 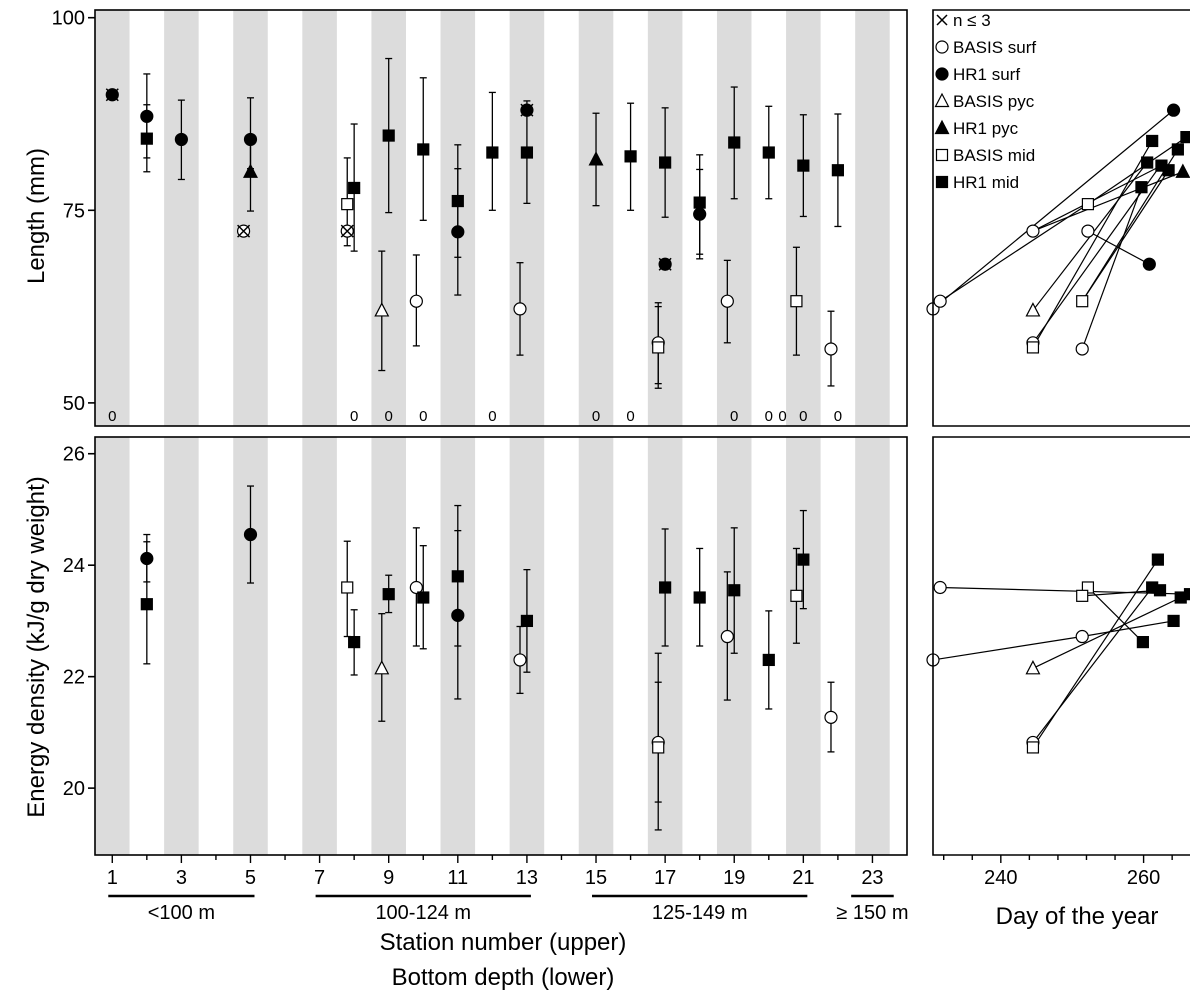 I want to click on depth-bin-label: 125-149 m, so click(x=700, y=913).